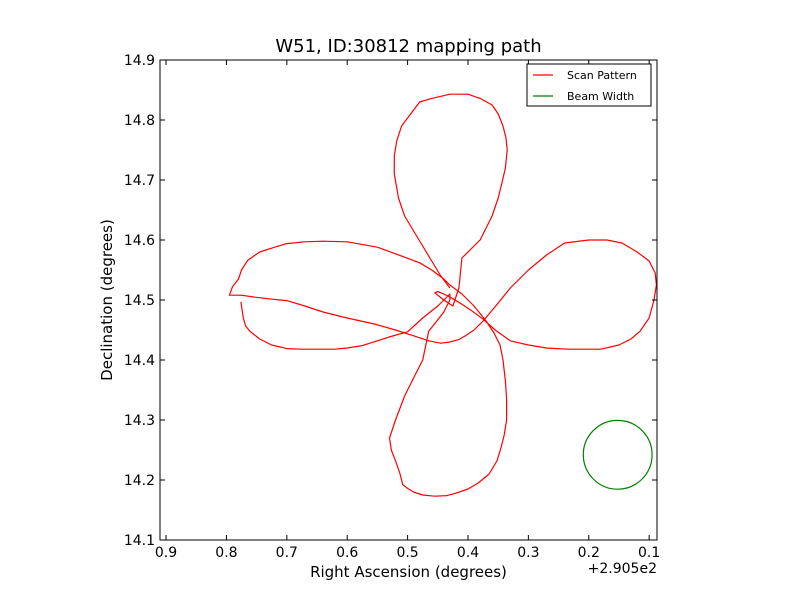 The image size is (800, 600). Describe the element at coordinates (139, 61) in the screenshot. I see `y-tick-label: 14.9` at that location.